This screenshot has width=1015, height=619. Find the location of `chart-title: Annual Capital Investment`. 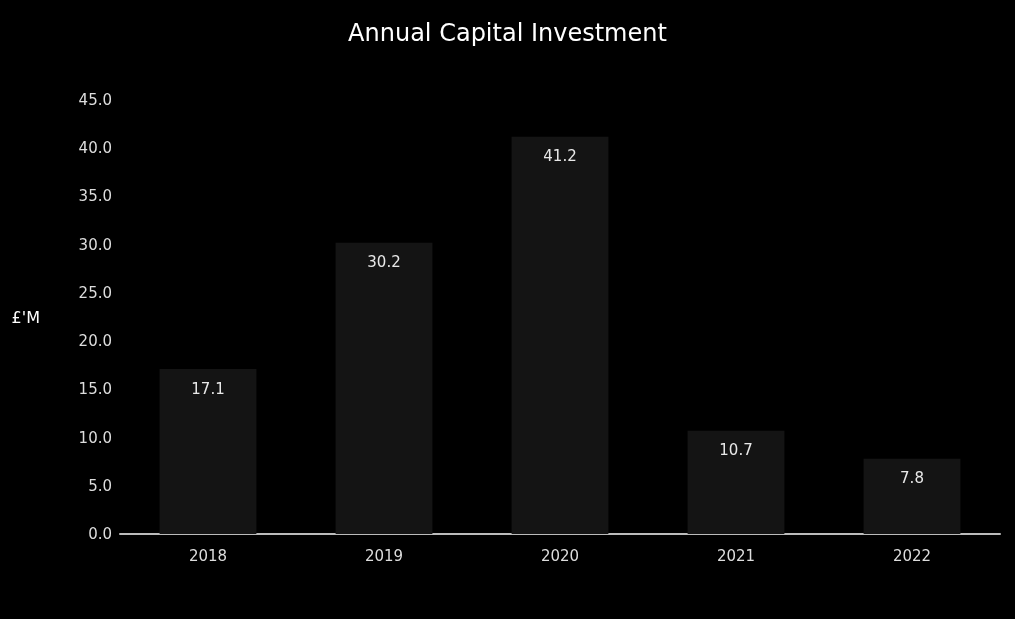

chart-title: Annual Capital Investment is located at coordinates (507, 33).